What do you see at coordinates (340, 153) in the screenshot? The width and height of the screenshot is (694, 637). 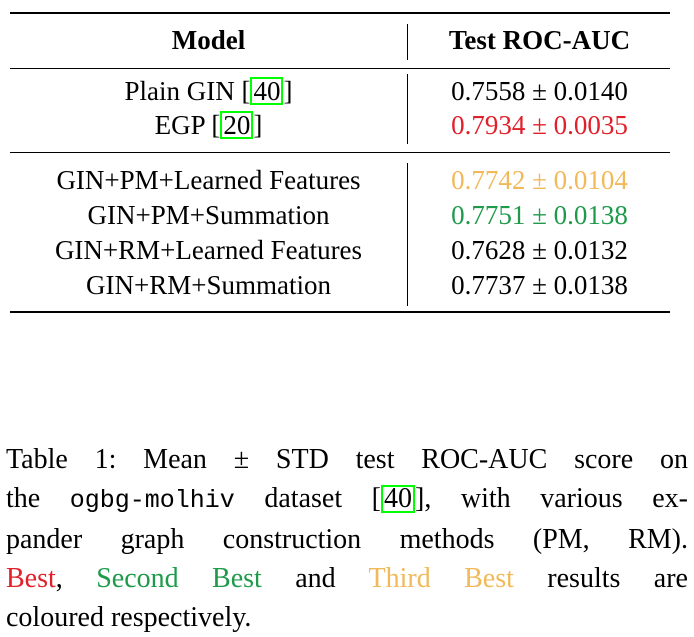 I see `group-rule` at bounding box center [340, 153].